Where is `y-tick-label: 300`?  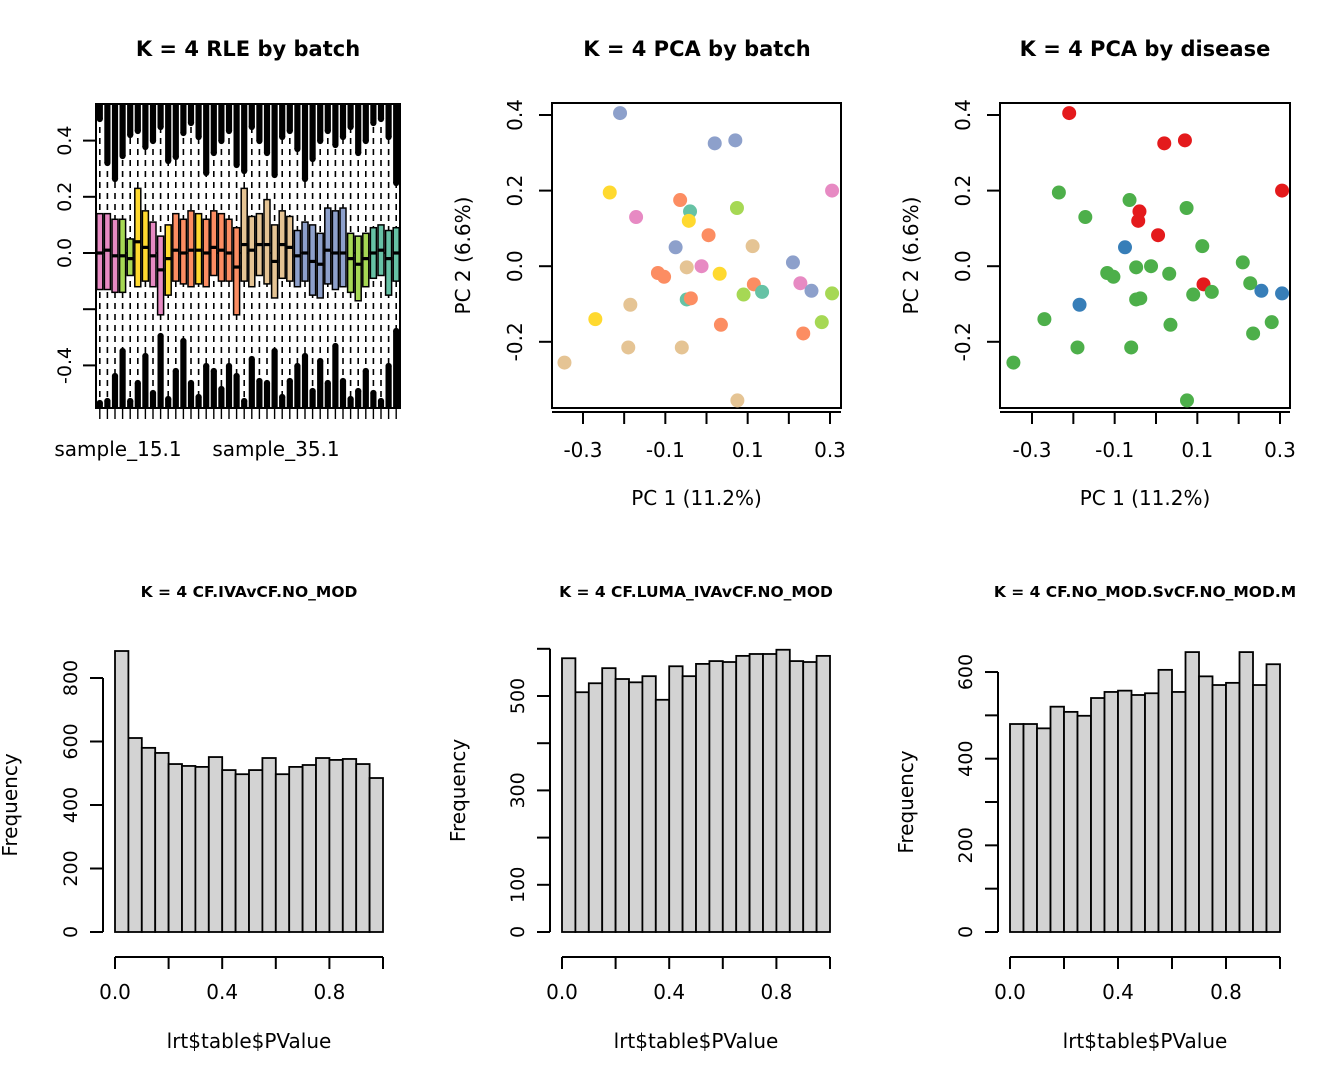 y-tick-label: 300 is located at coordinates (518, 790).